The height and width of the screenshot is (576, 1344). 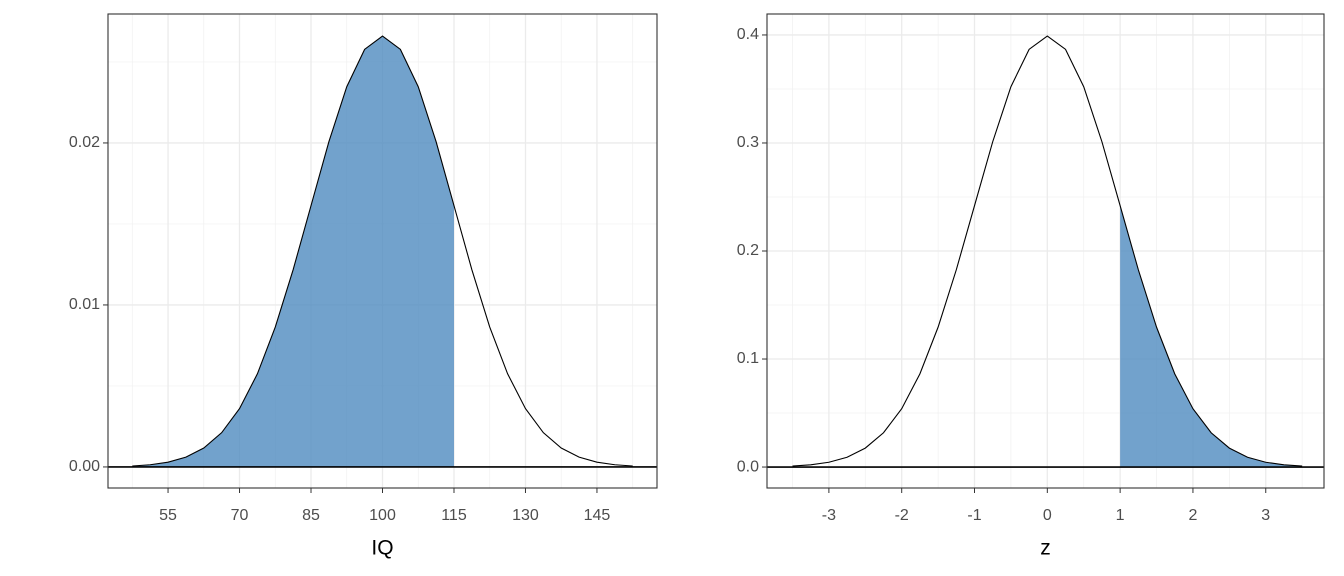 I want to click on x-axis-title: IQ, so click(x=382, y=548).